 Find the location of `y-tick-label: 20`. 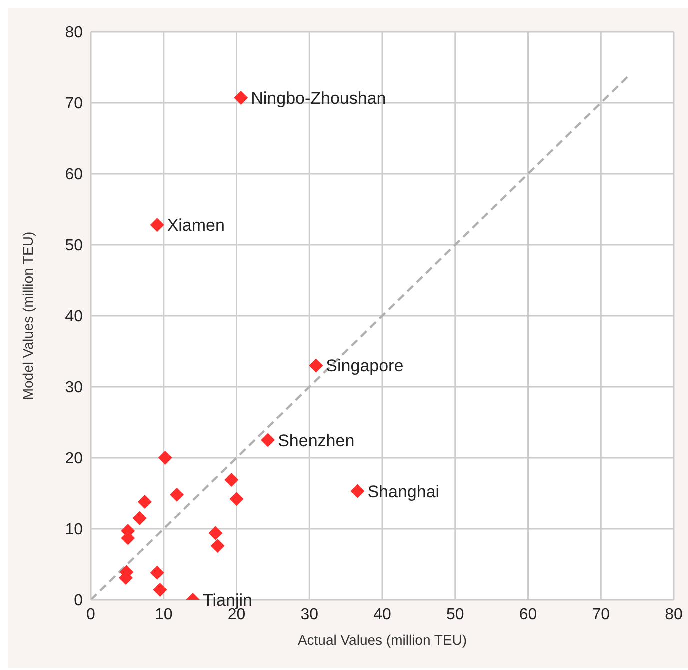

y-tick-label: 20 is located at coordinates (74, 459).